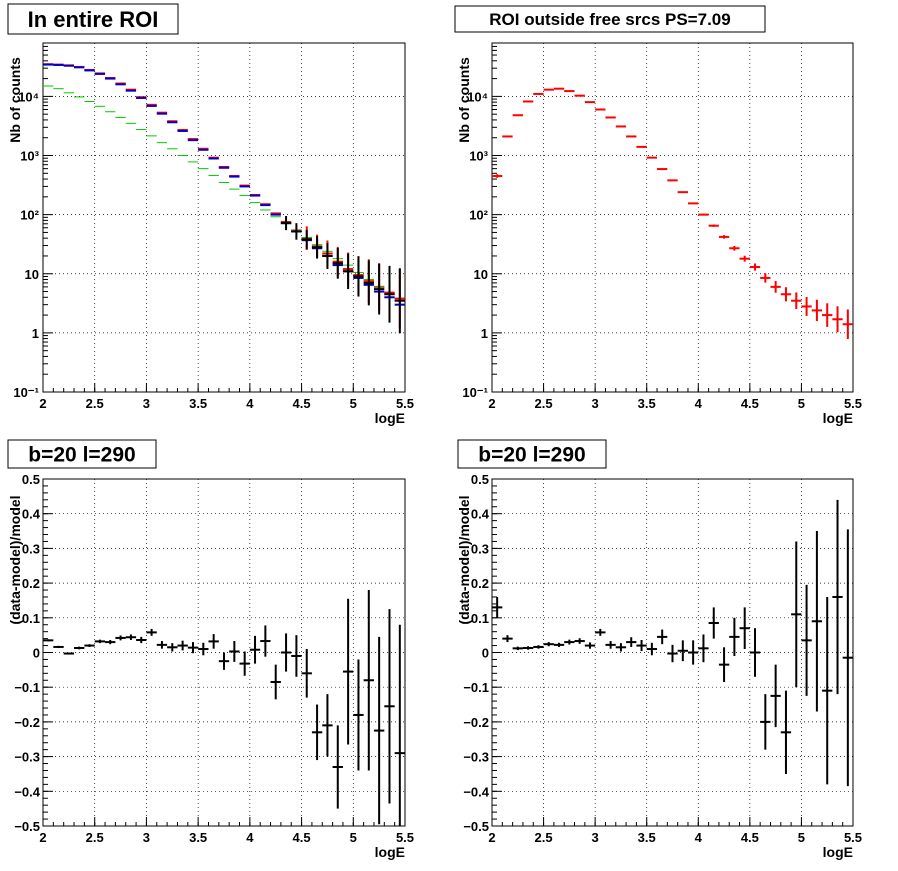  I want to click on chart-title: In entire ROI, so click(93, 19).